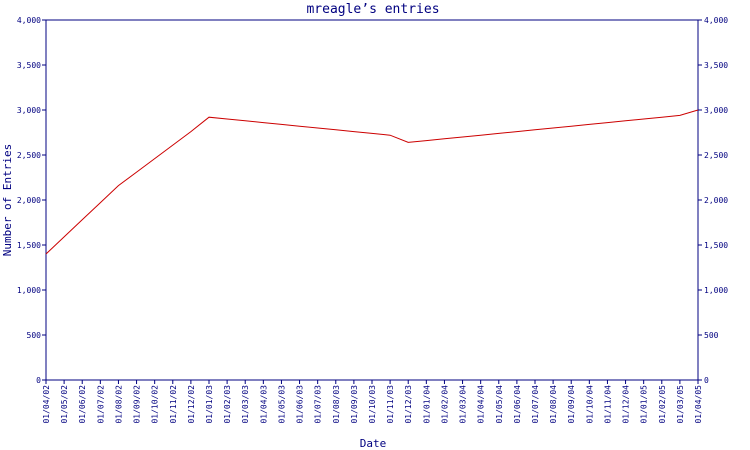  What do you see at coordinates (716, 65) in the screenshot?
I see `y-tick-label-right: 3,500` at bounding box center [716, 65].